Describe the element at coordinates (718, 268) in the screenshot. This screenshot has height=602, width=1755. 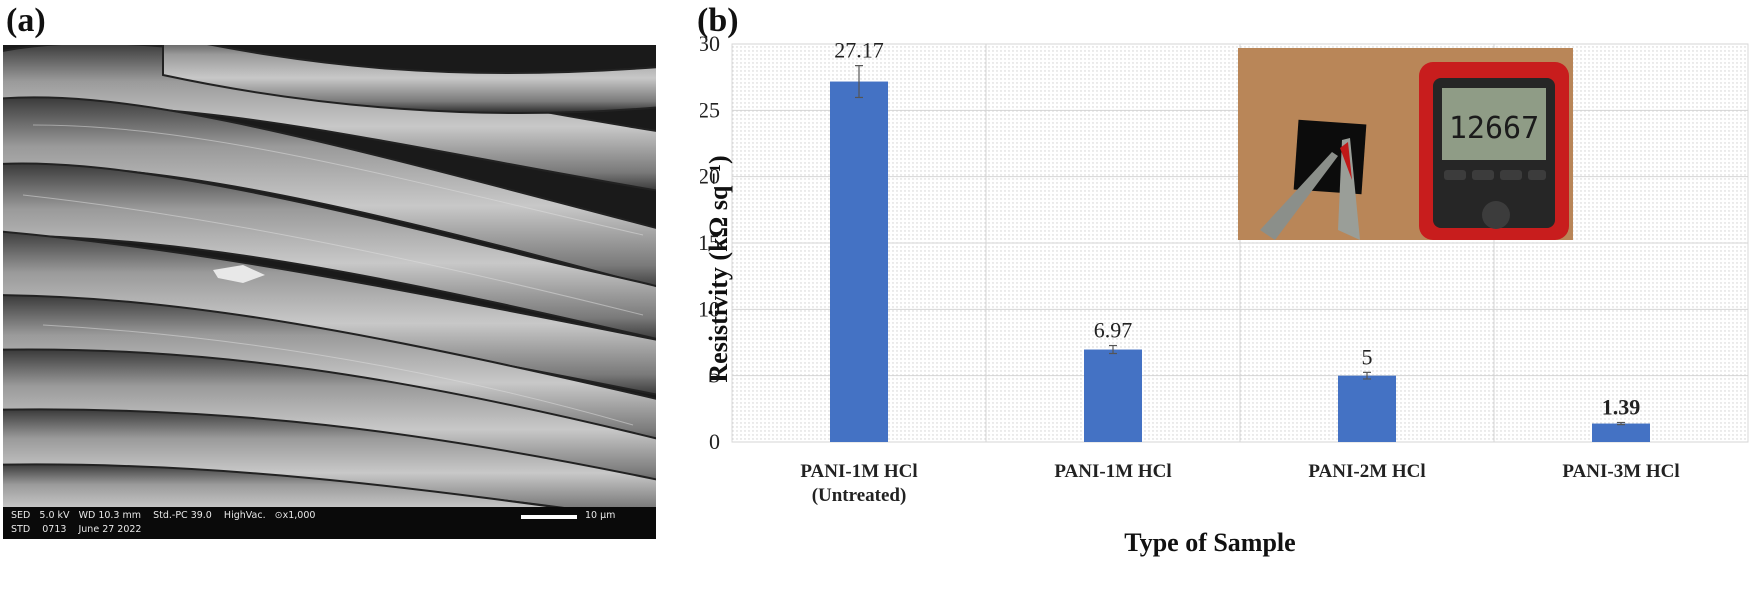
I see `y-axis-title: Resistivity (kΩ sq⁻¹)` at that location.